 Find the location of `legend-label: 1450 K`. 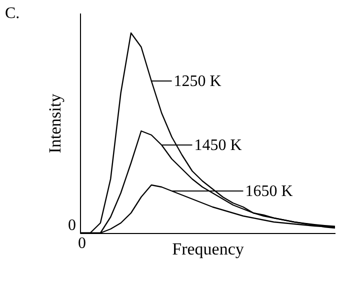

legend-label: 1450 K is located at coordinates (218, 145).